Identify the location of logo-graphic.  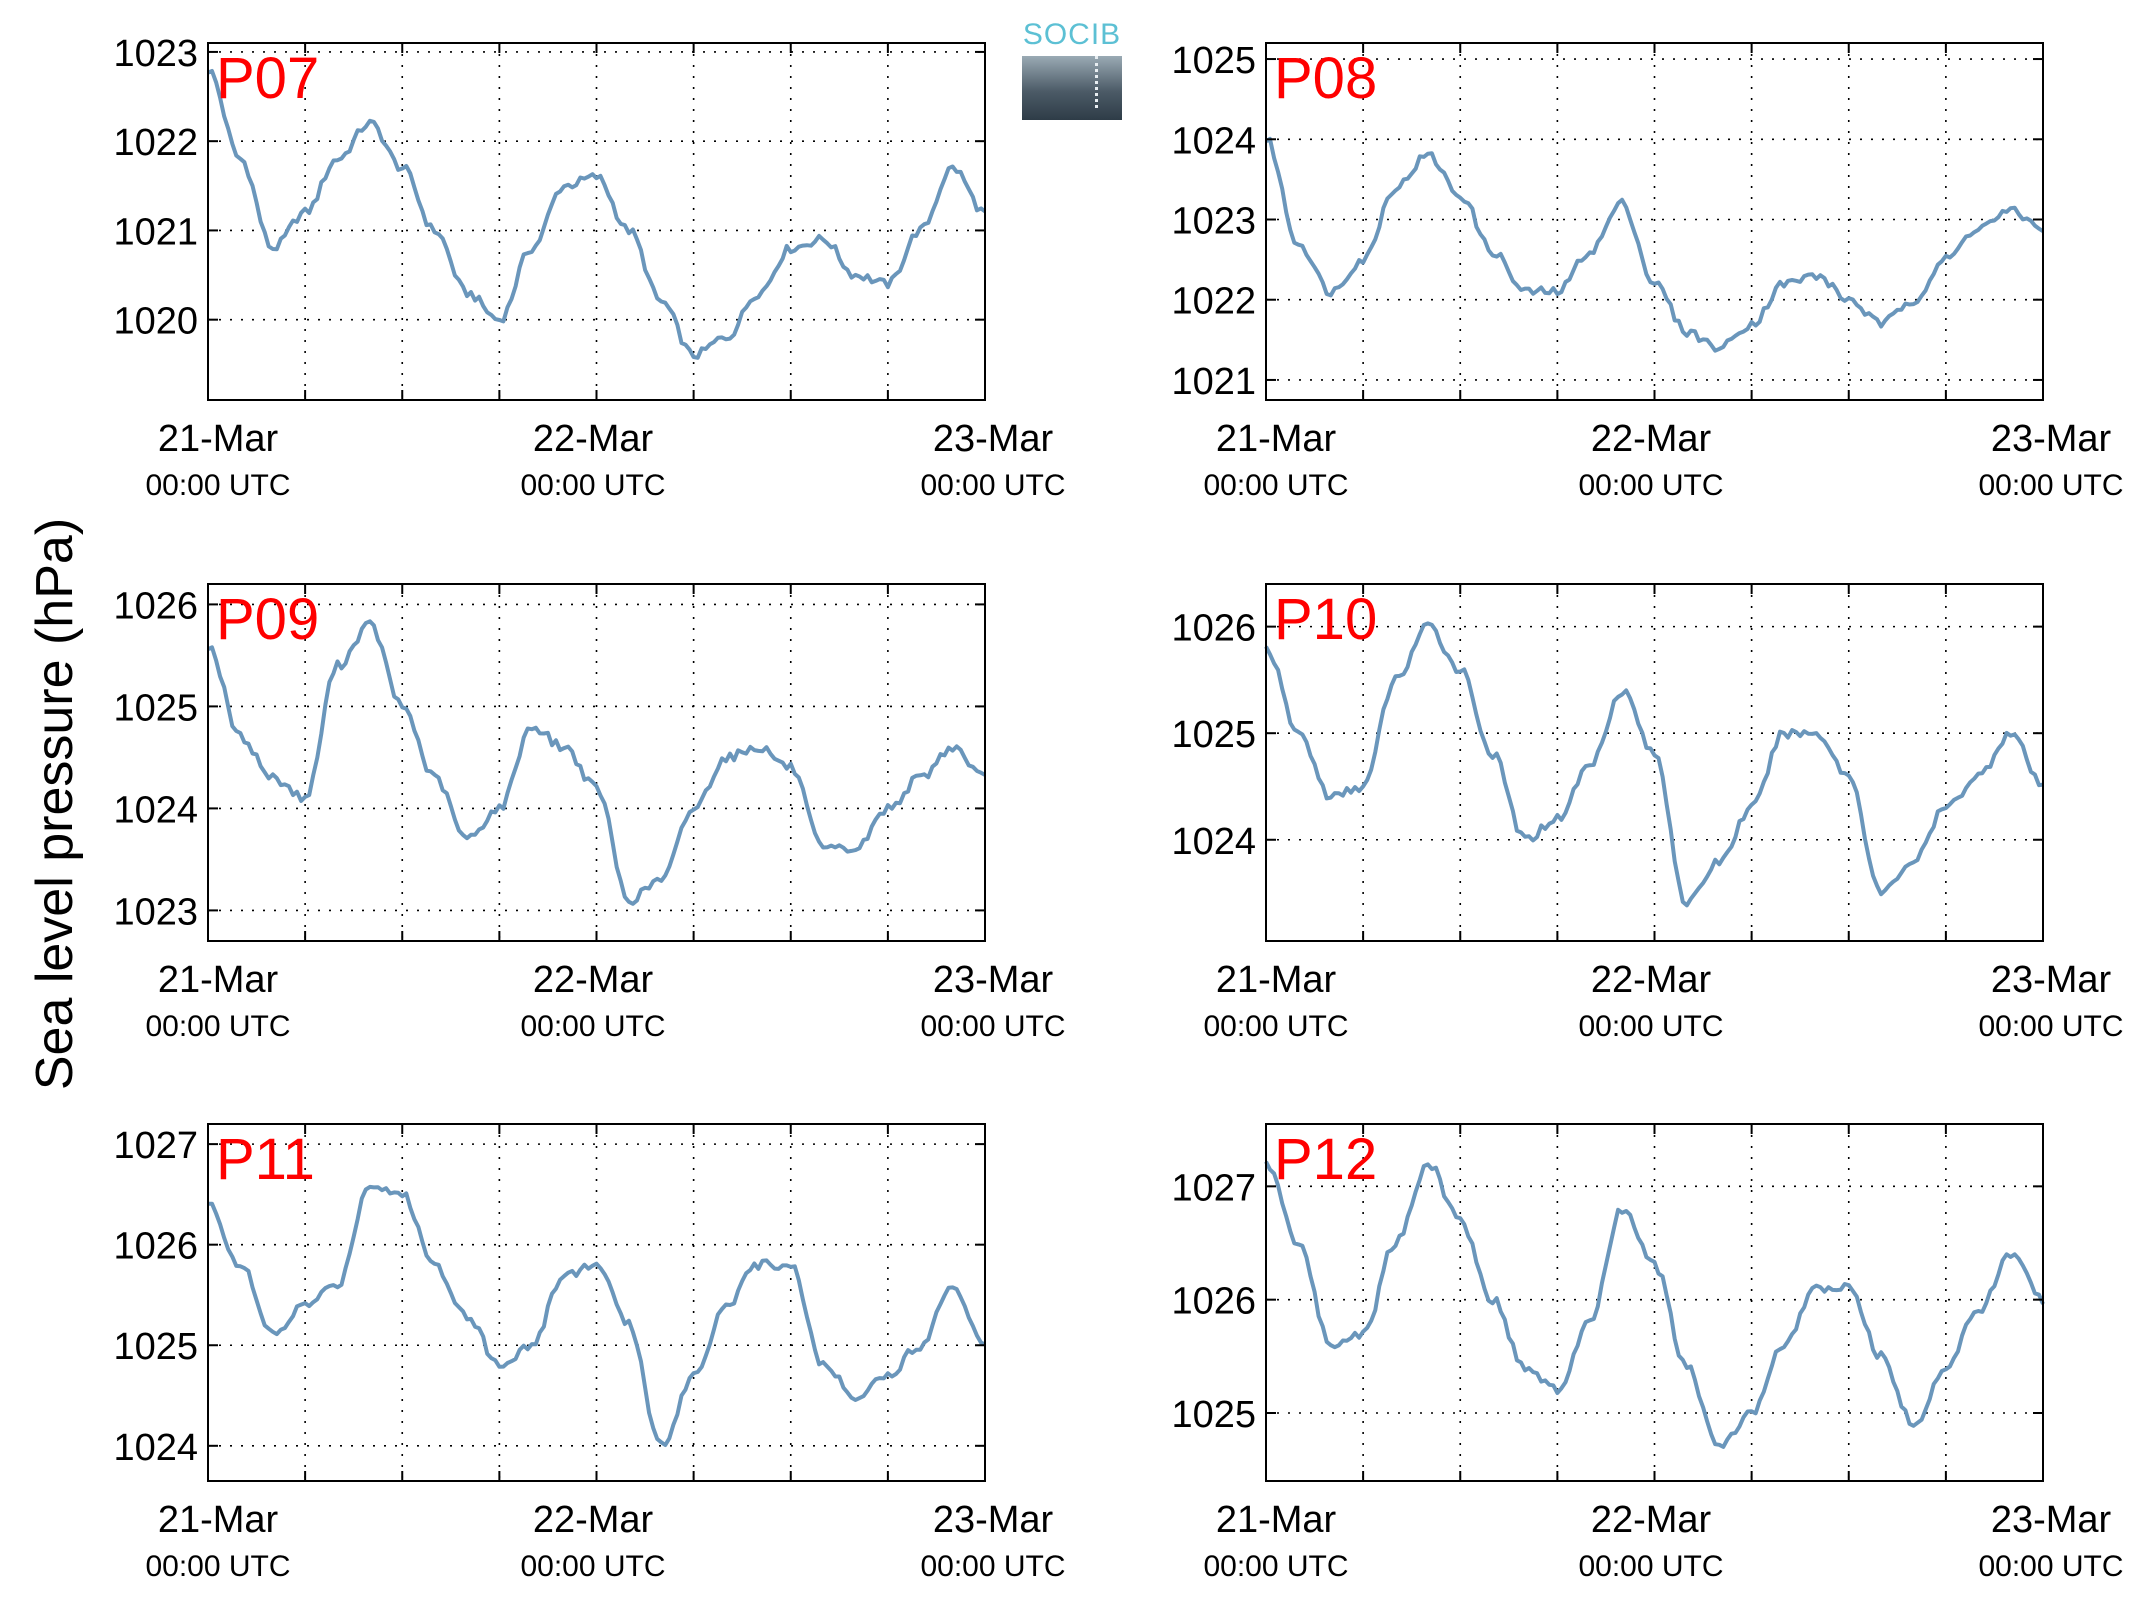
(1072, 88).